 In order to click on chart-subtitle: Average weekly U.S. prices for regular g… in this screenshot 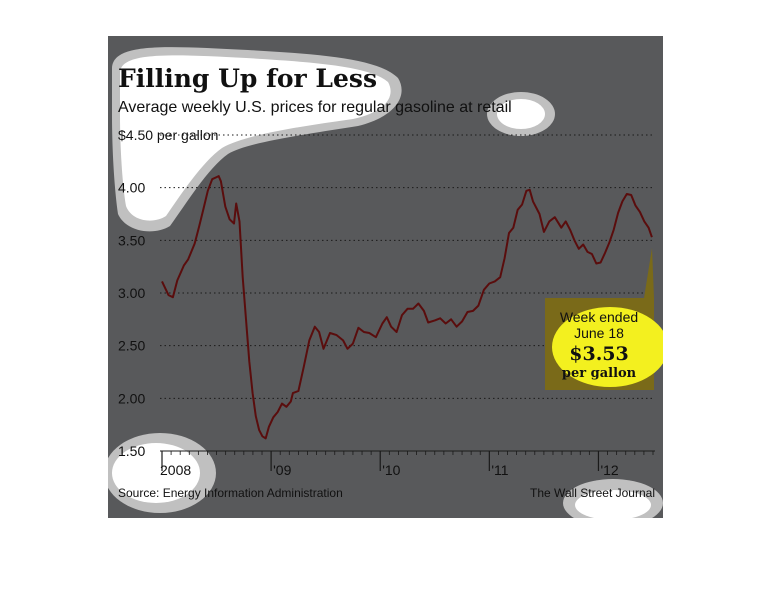, I will do `click(315, 107)`.